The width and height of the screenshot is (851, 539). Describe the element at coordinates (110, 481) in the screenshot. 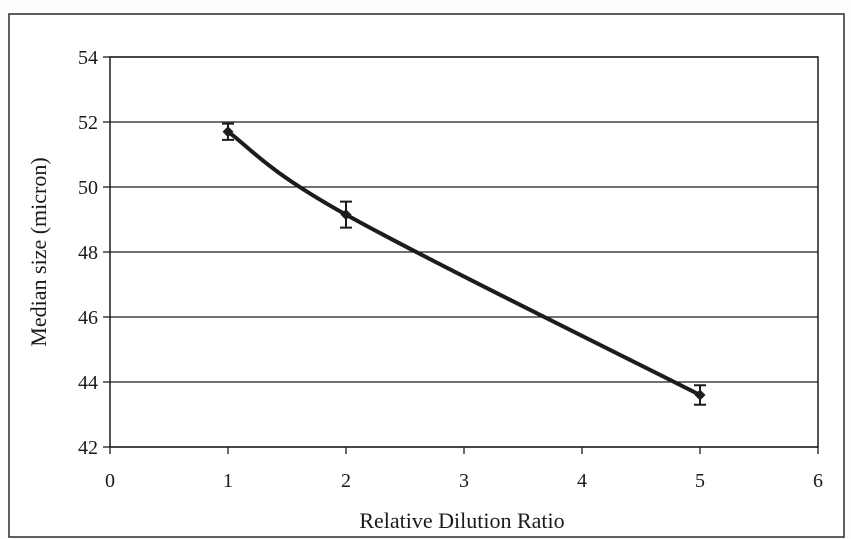

I see `x-tick-label: 0` at that location.